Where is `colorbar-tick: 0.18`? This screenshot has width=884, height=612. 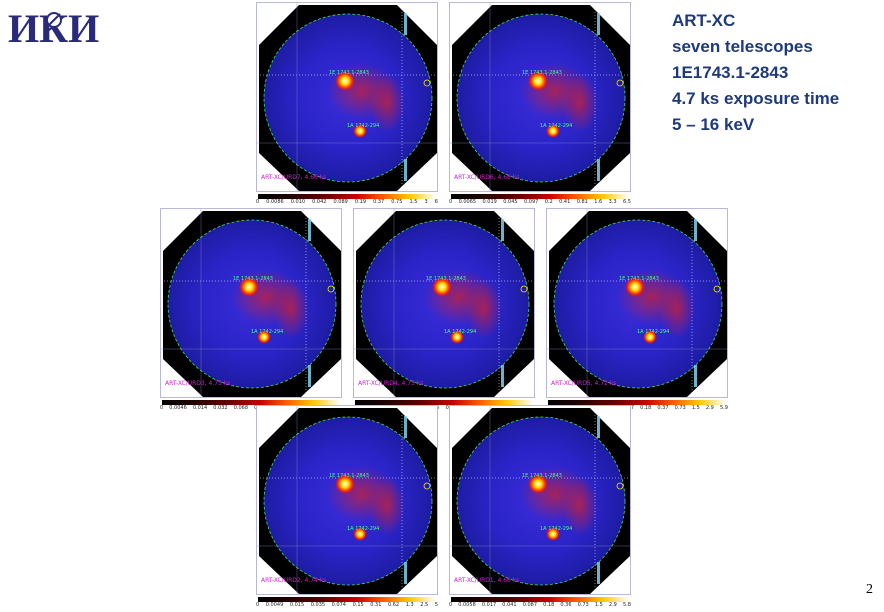 colorbar-tick: 0.18 is located at coordinates (549, 605).